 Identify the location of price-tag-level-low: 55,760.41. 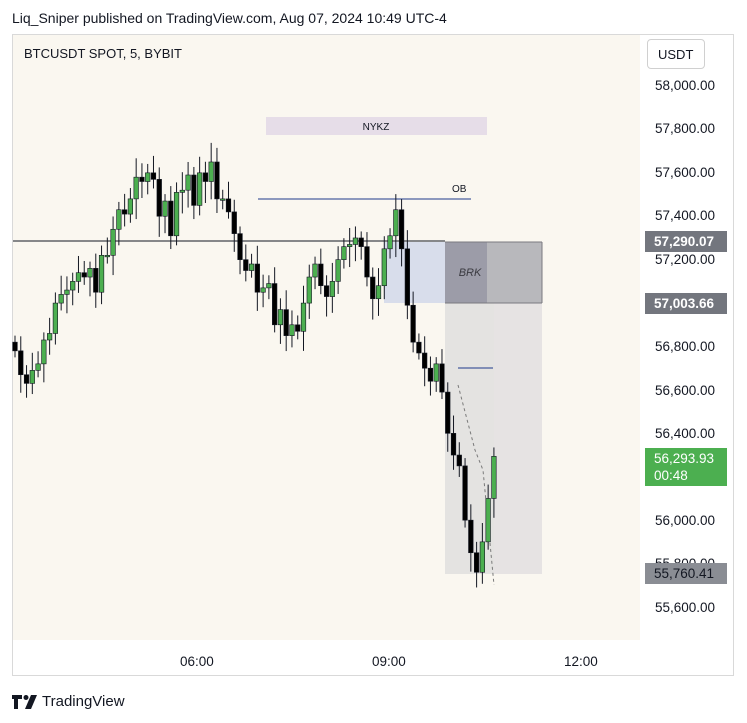
(686, 573).